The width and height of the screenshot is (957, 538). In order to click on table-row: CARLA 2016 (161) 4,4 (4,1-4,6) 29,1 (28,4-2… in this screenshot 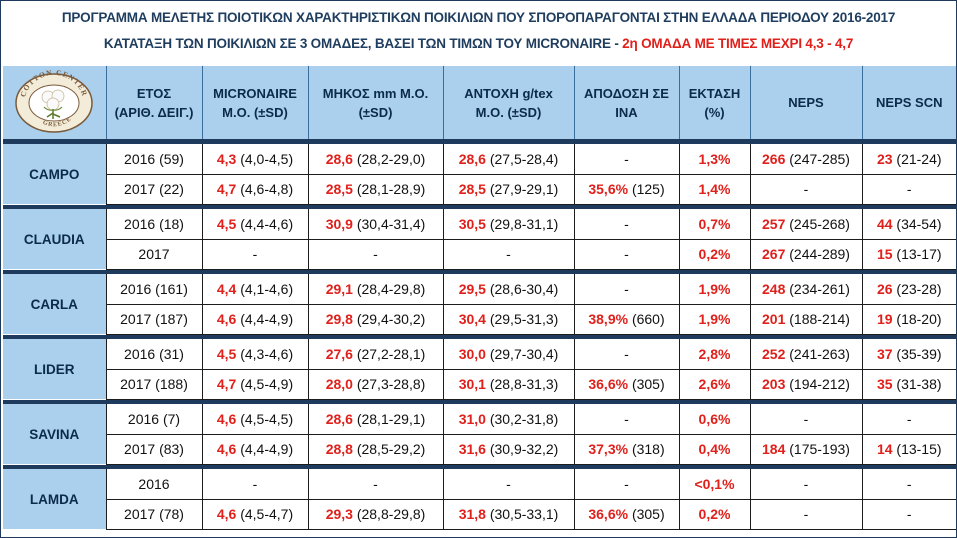, I will do `click(479, 304)`.